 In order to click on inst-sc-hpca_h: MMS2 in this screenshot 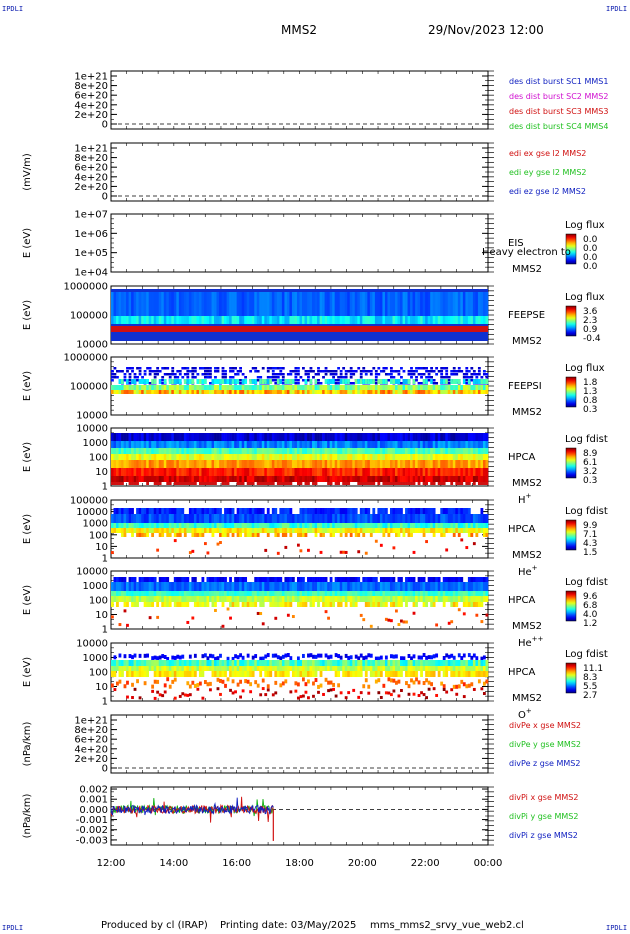, I will do `click(527, 483)`.